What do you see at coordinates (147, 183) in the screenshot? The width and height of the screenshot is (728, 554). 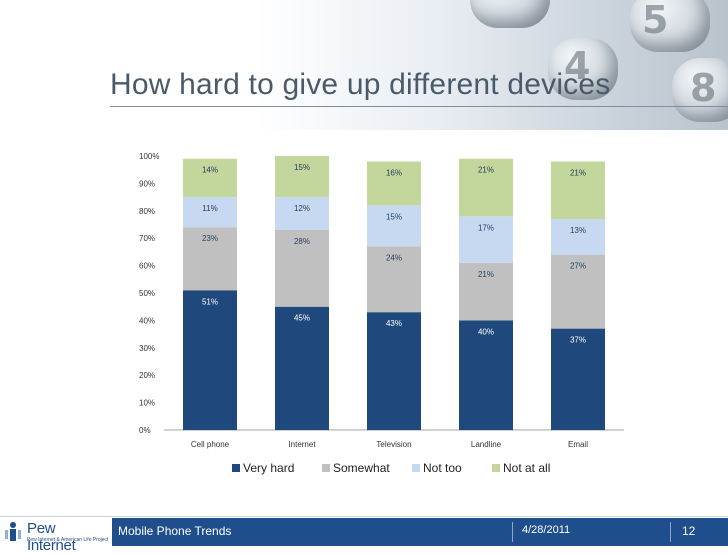 I see `y-tick-label: 90%` at bounding box center [147, 183].